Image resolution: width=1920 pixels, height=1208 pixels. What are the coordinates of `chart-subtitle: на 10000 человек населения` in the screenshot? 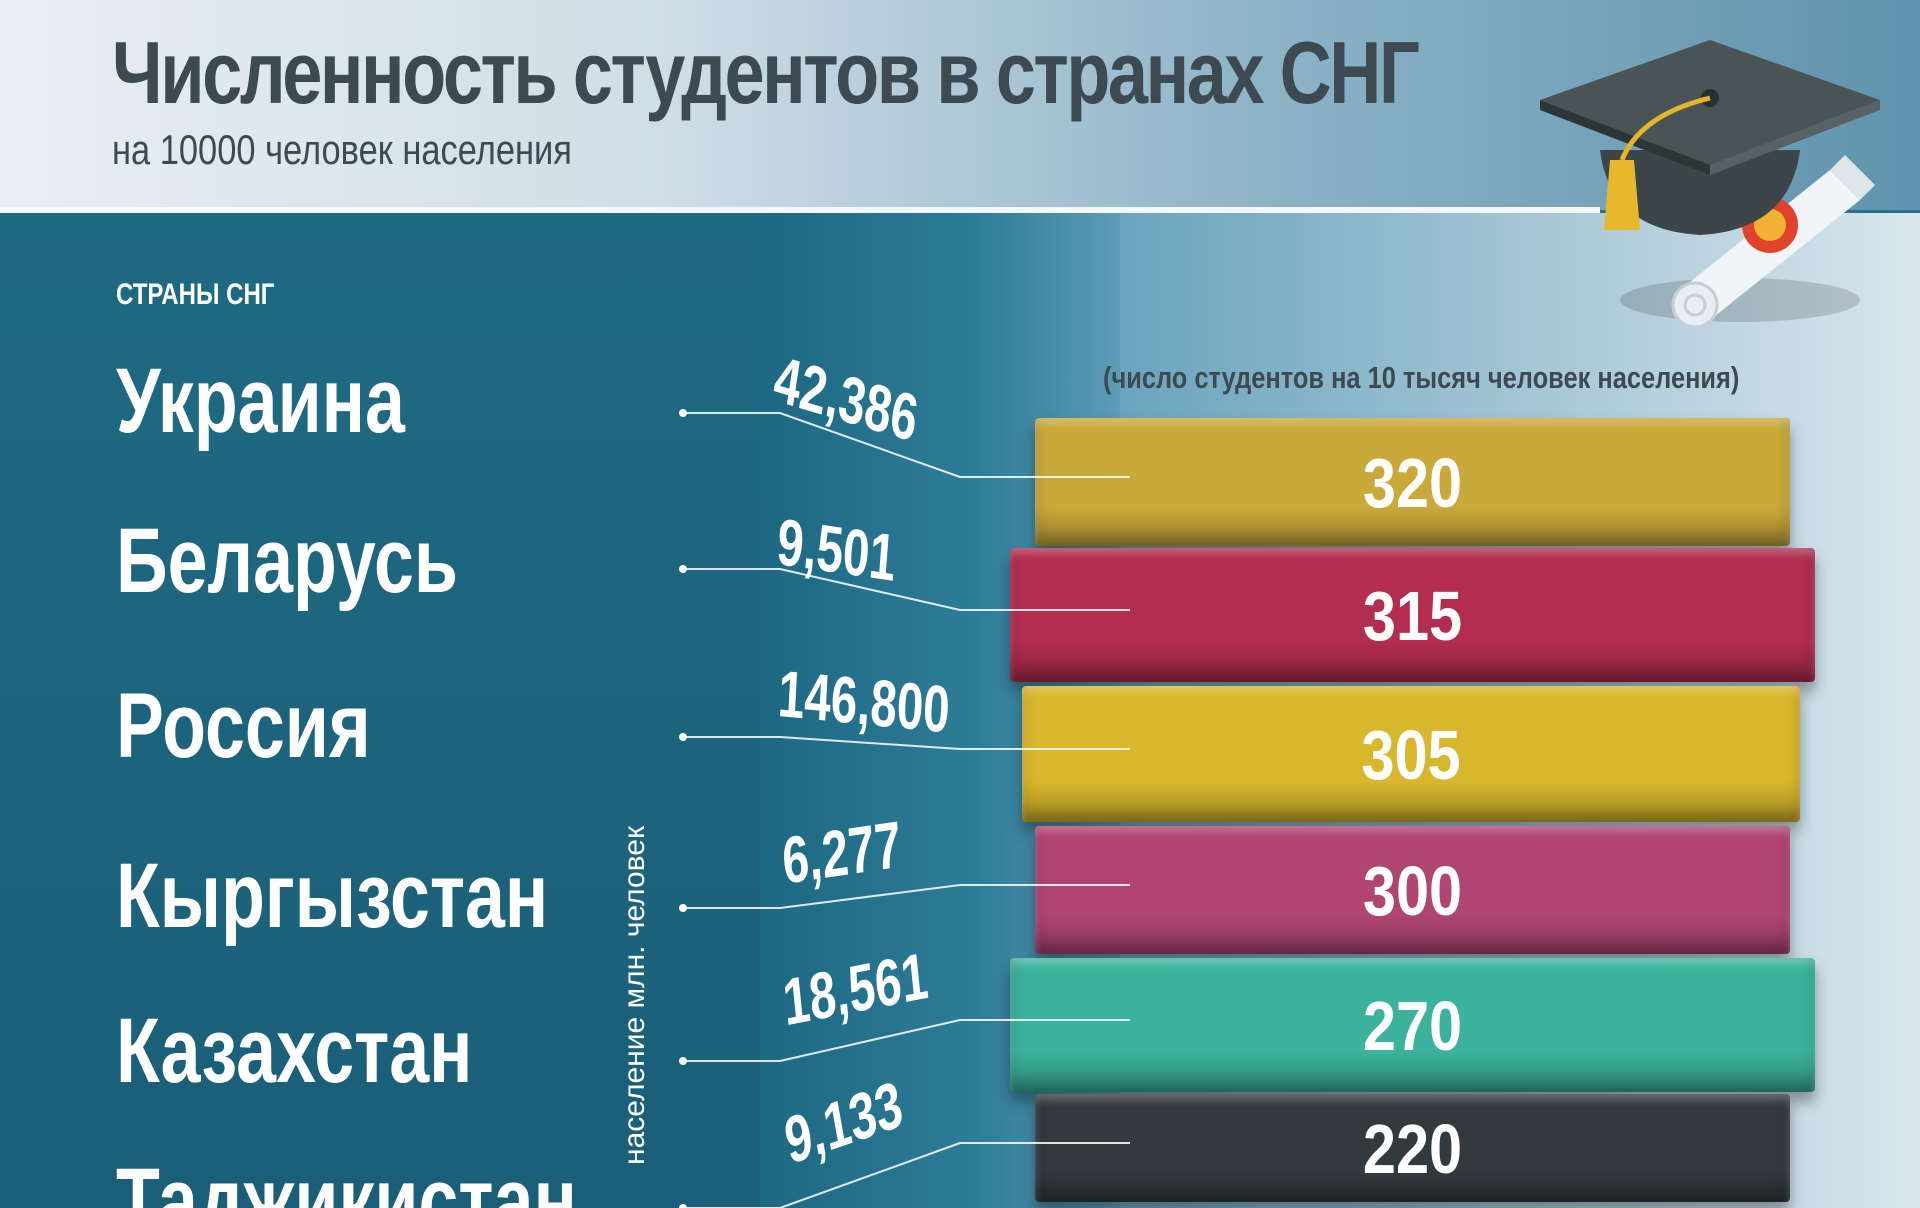 It's located at (342, 149).